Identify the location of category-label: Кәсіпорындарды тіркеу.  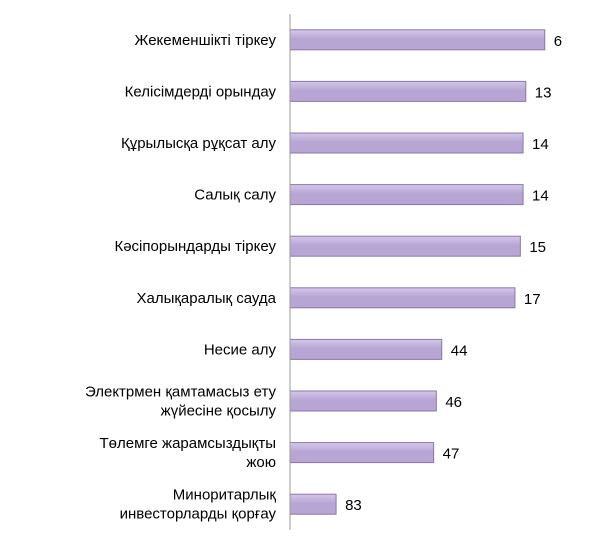
(195, 246).